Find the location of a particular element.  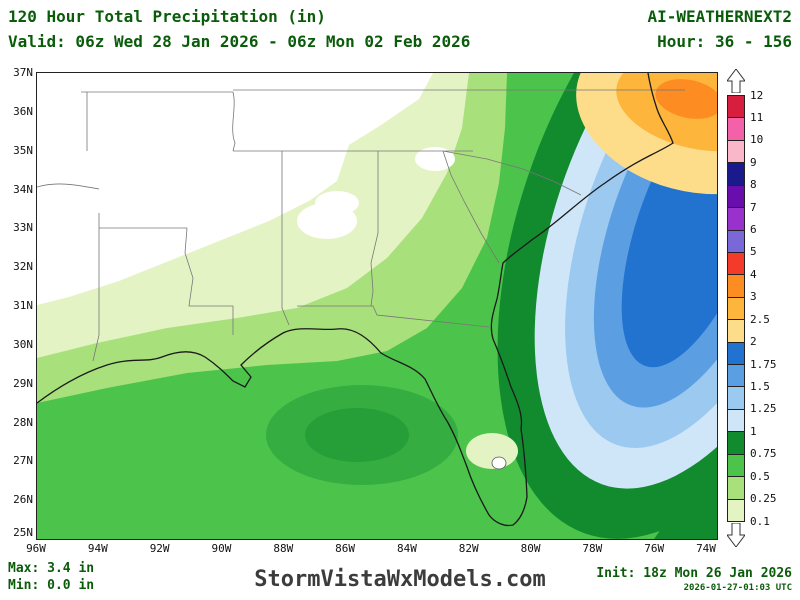

site-watermark: StormVistaWxModels.com is located at coordinates (400, 579).